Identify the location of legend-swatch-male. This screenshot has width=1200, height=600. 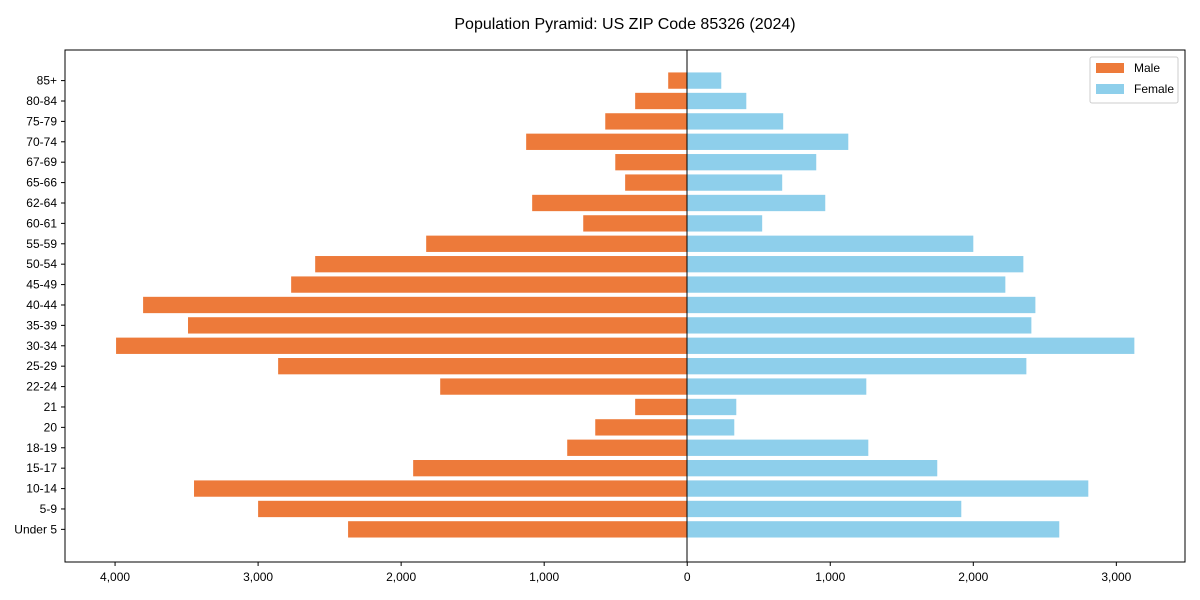
(1110, 68).